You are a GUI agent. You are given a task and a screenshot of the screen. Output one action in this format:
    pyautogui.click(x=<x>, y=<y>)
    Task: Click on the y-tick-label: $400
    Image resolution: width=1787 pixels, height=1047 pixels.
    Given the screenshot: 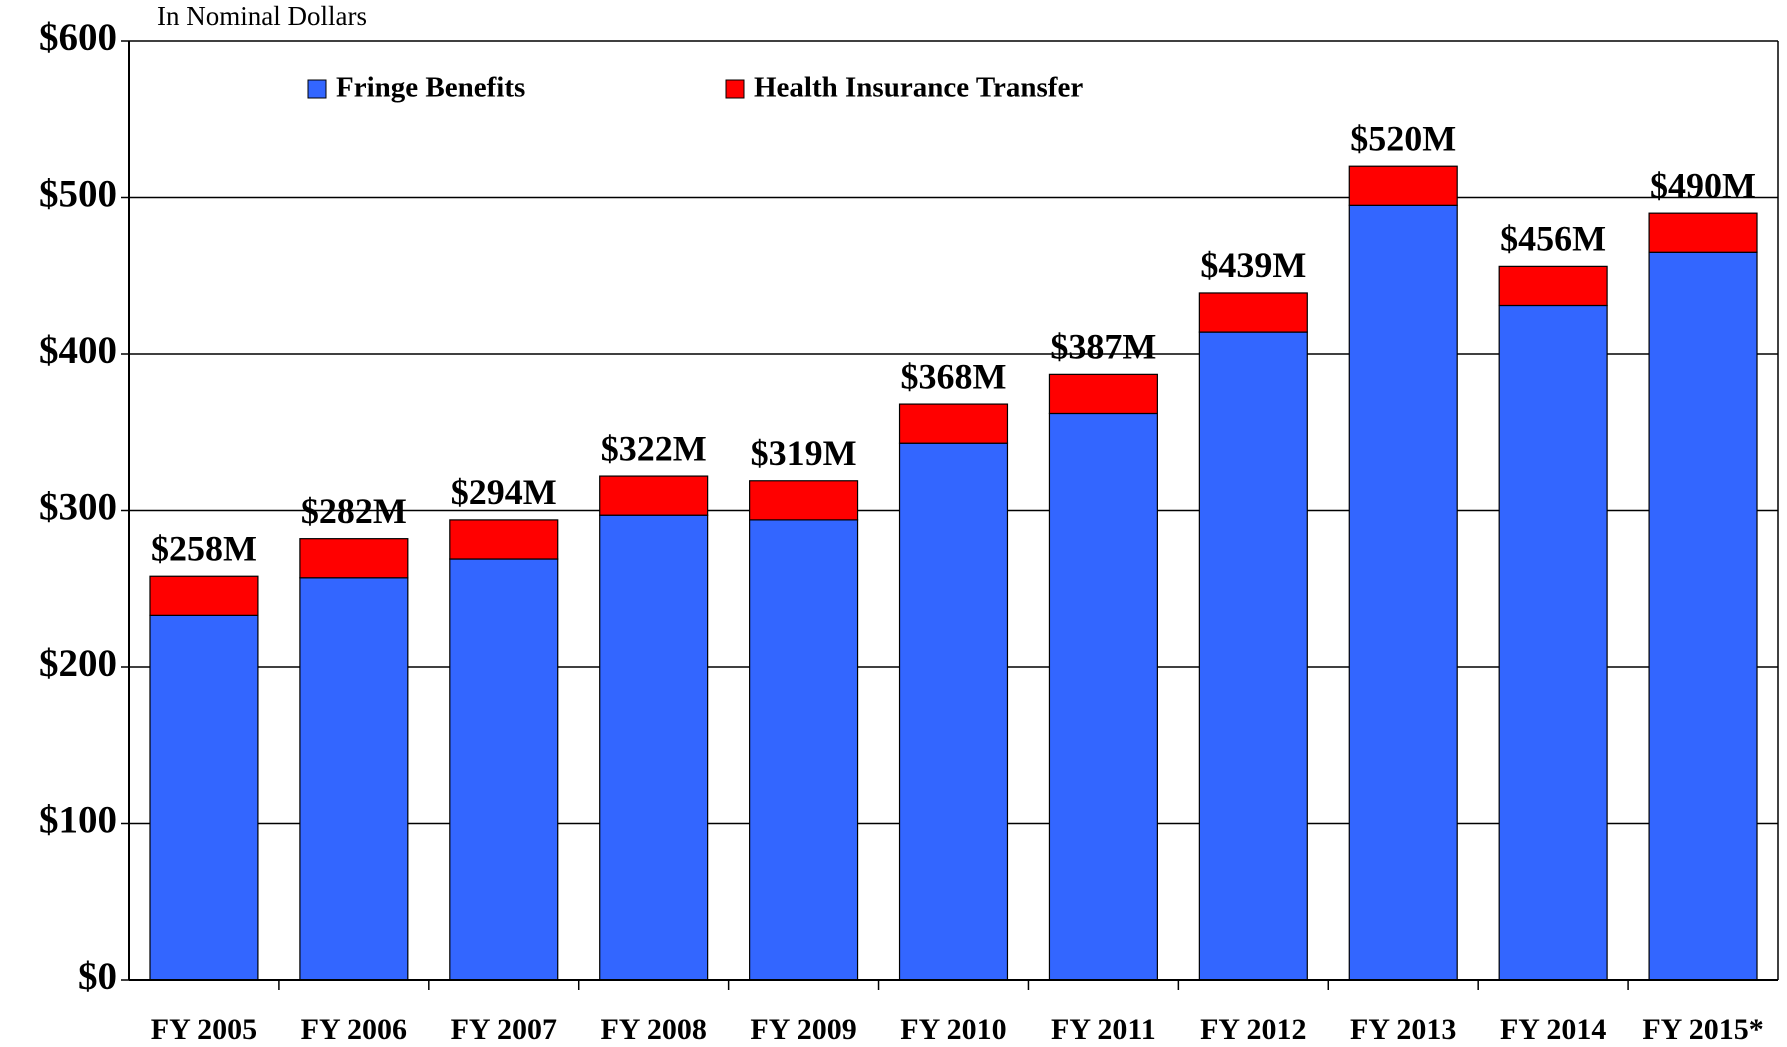 What is the action you would take?
    pyautogui.click(x=78, y=350)
    